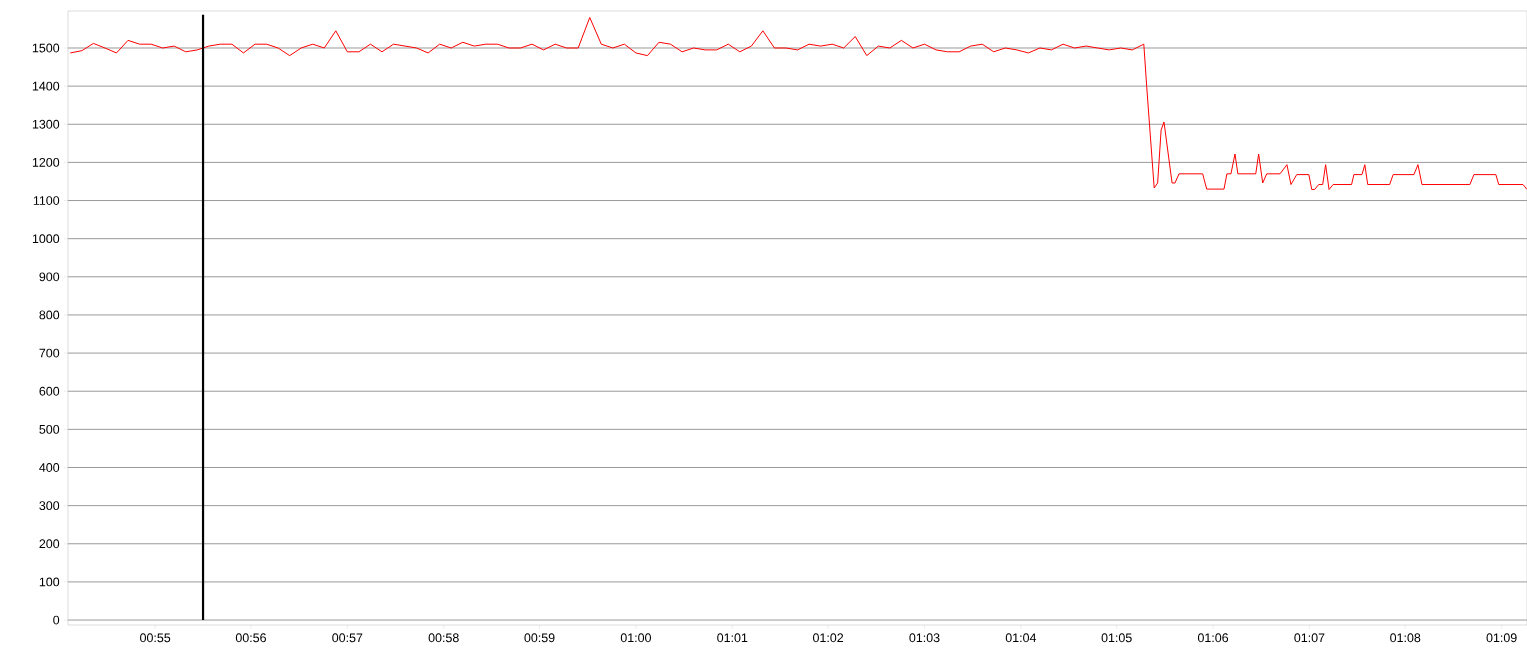 Image resolution: width=1527 pixels, height=660 pixels. What do you see at coordinates (49, 544) in the screenshot?
I see `y-tick-label: 200` at bounding box center [49, 544].